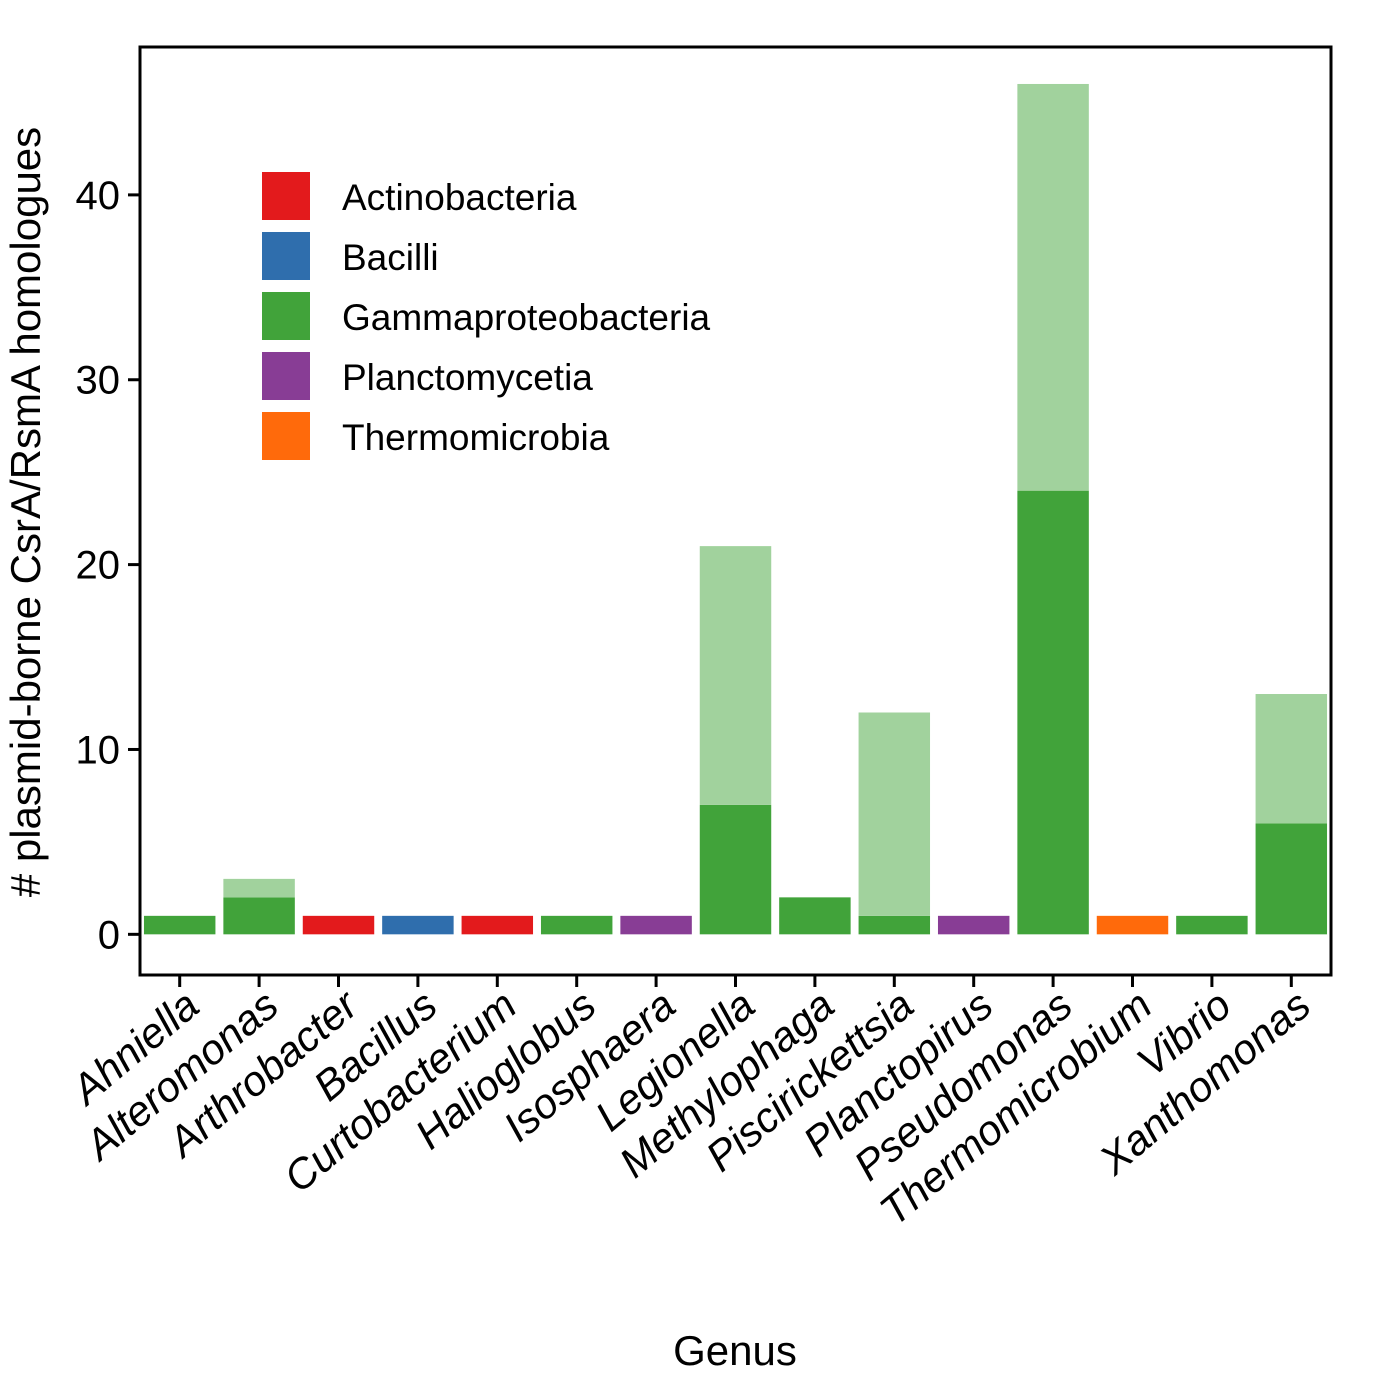 The image size is (1380, 1380). Describe the element at coordinates (1132, 925) in the screenshot. I see `bar-thermomicrobium-dark` at that location.